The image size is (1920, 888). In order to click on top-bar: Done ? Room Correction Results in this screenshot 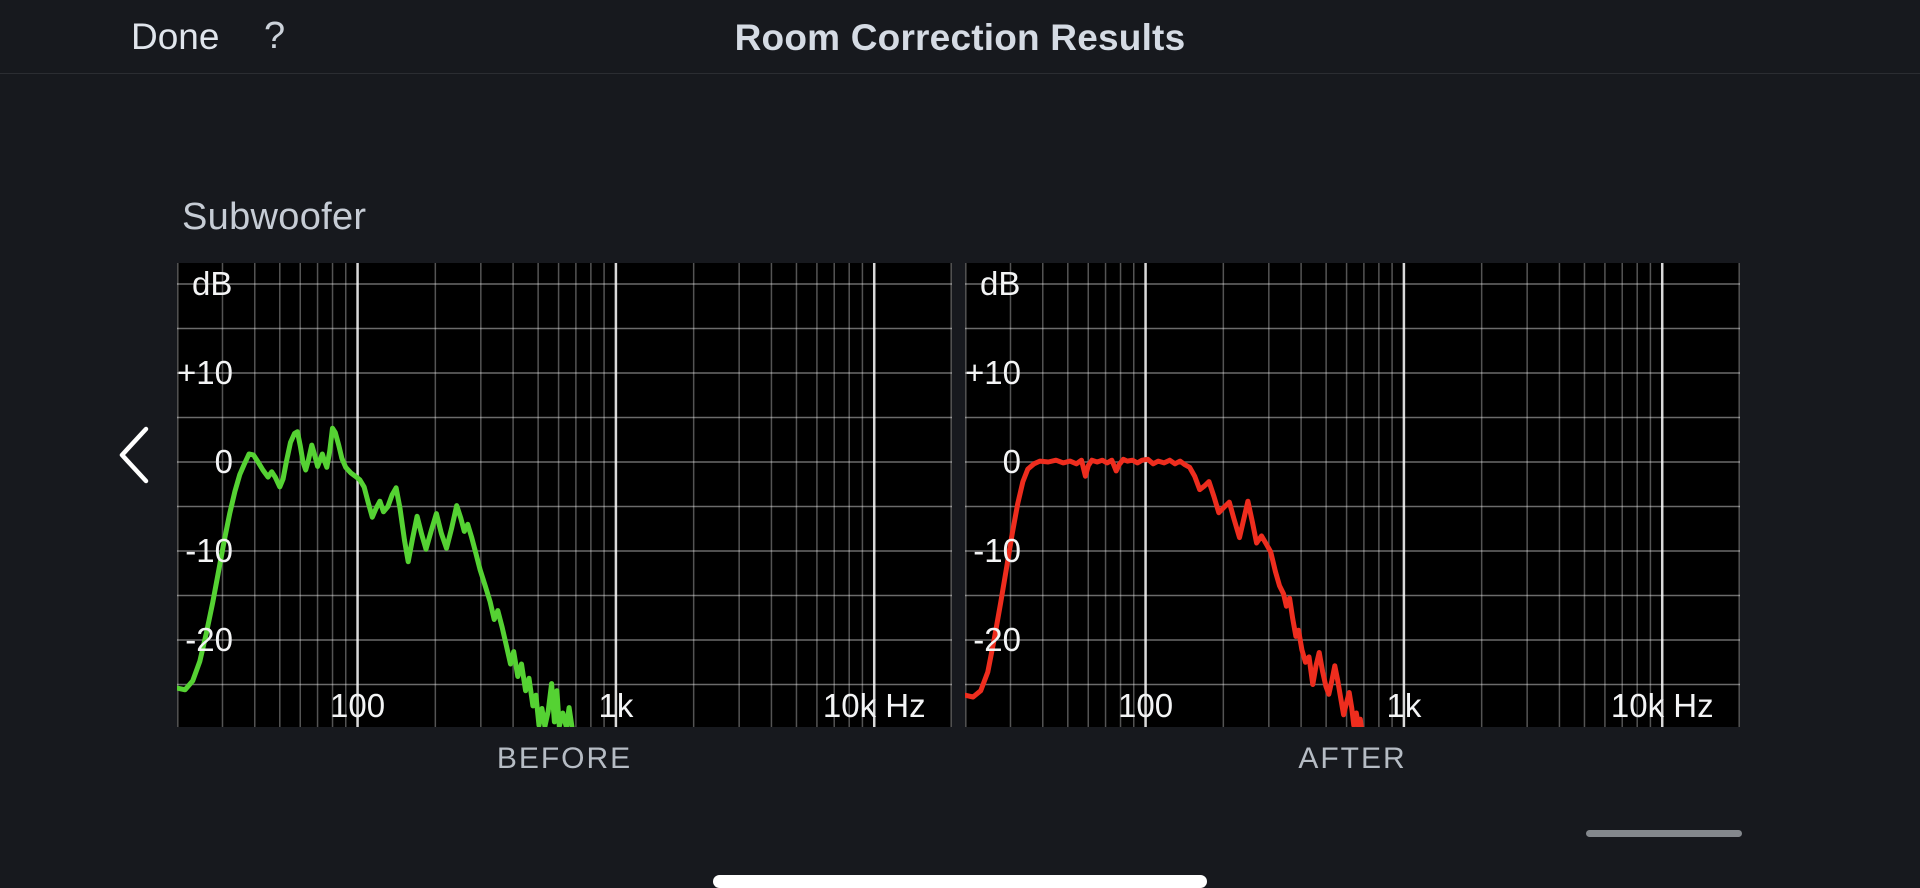, I will do `click(960, 37)`.